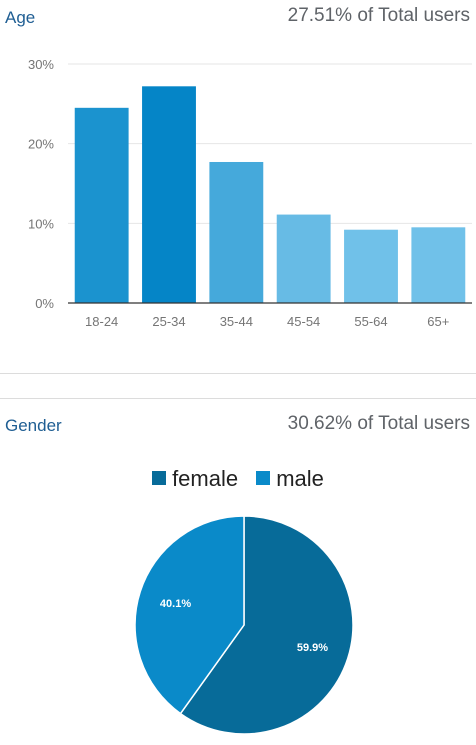  What do you see at coordinates (20, 17) in the screenshot?
I see `age-section-title: Age` at bounding box center [20, 17].